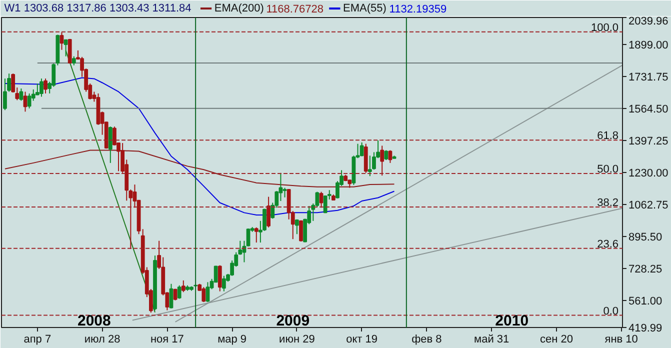 This screenshot has height=348, width=671. What do you see at coordinates (167, 340) in the screenshot?
I see `x-tick-label: ноя 17` at bounding box center [167, 340].